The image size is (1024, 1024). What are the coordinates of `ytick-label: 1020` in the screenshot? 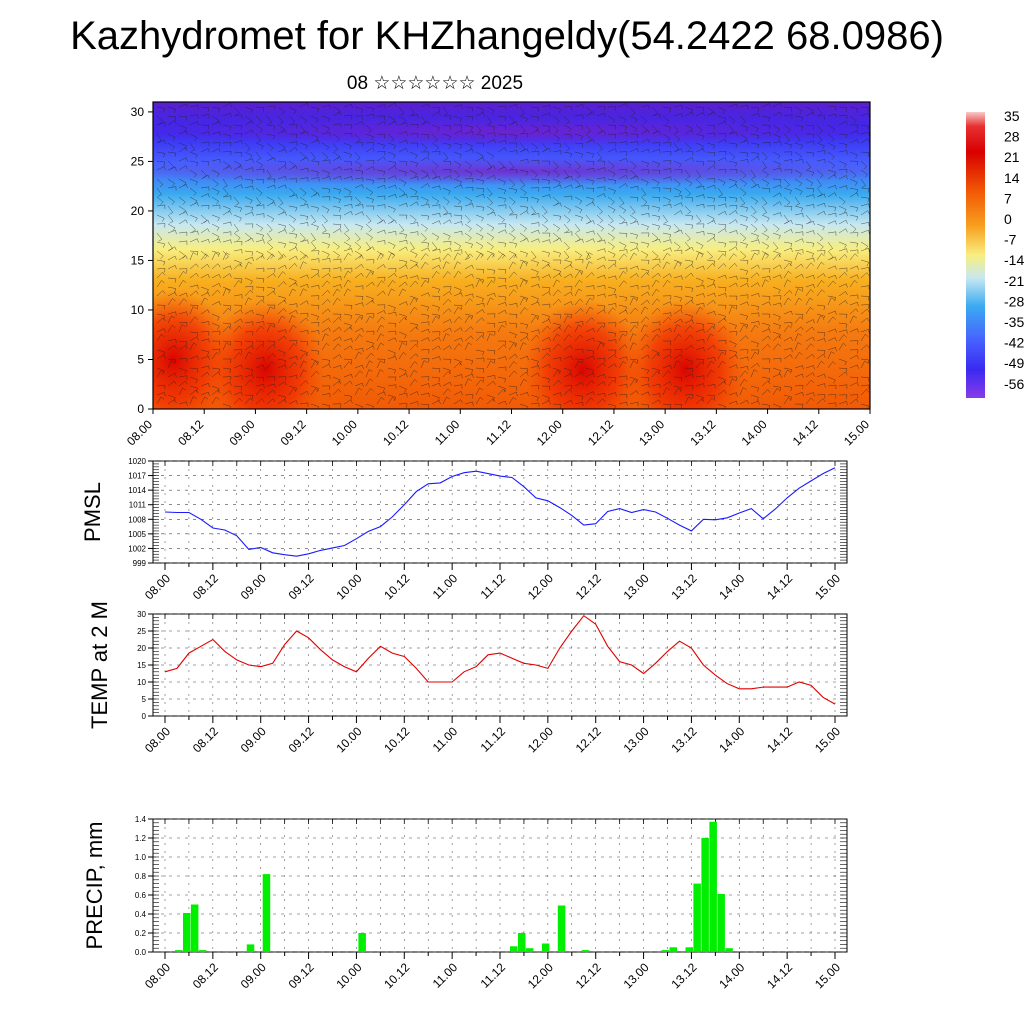 It's located at (137, 461).